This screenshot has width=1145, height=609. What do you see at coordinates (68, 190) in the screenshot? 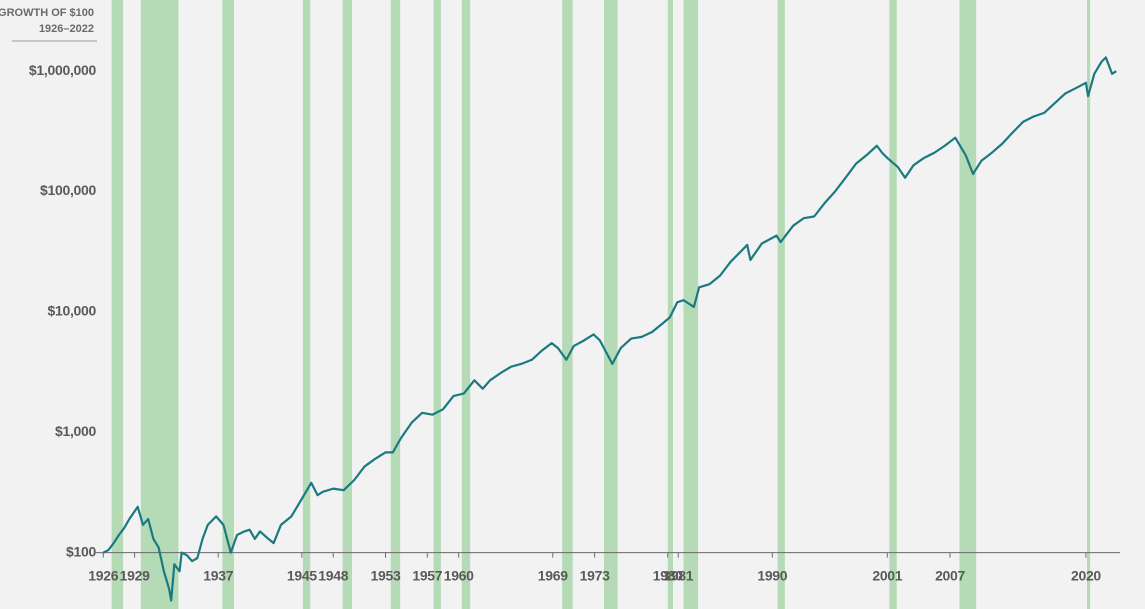
I see `y-tick-label: $100,000` at bounding box center [68, 190].